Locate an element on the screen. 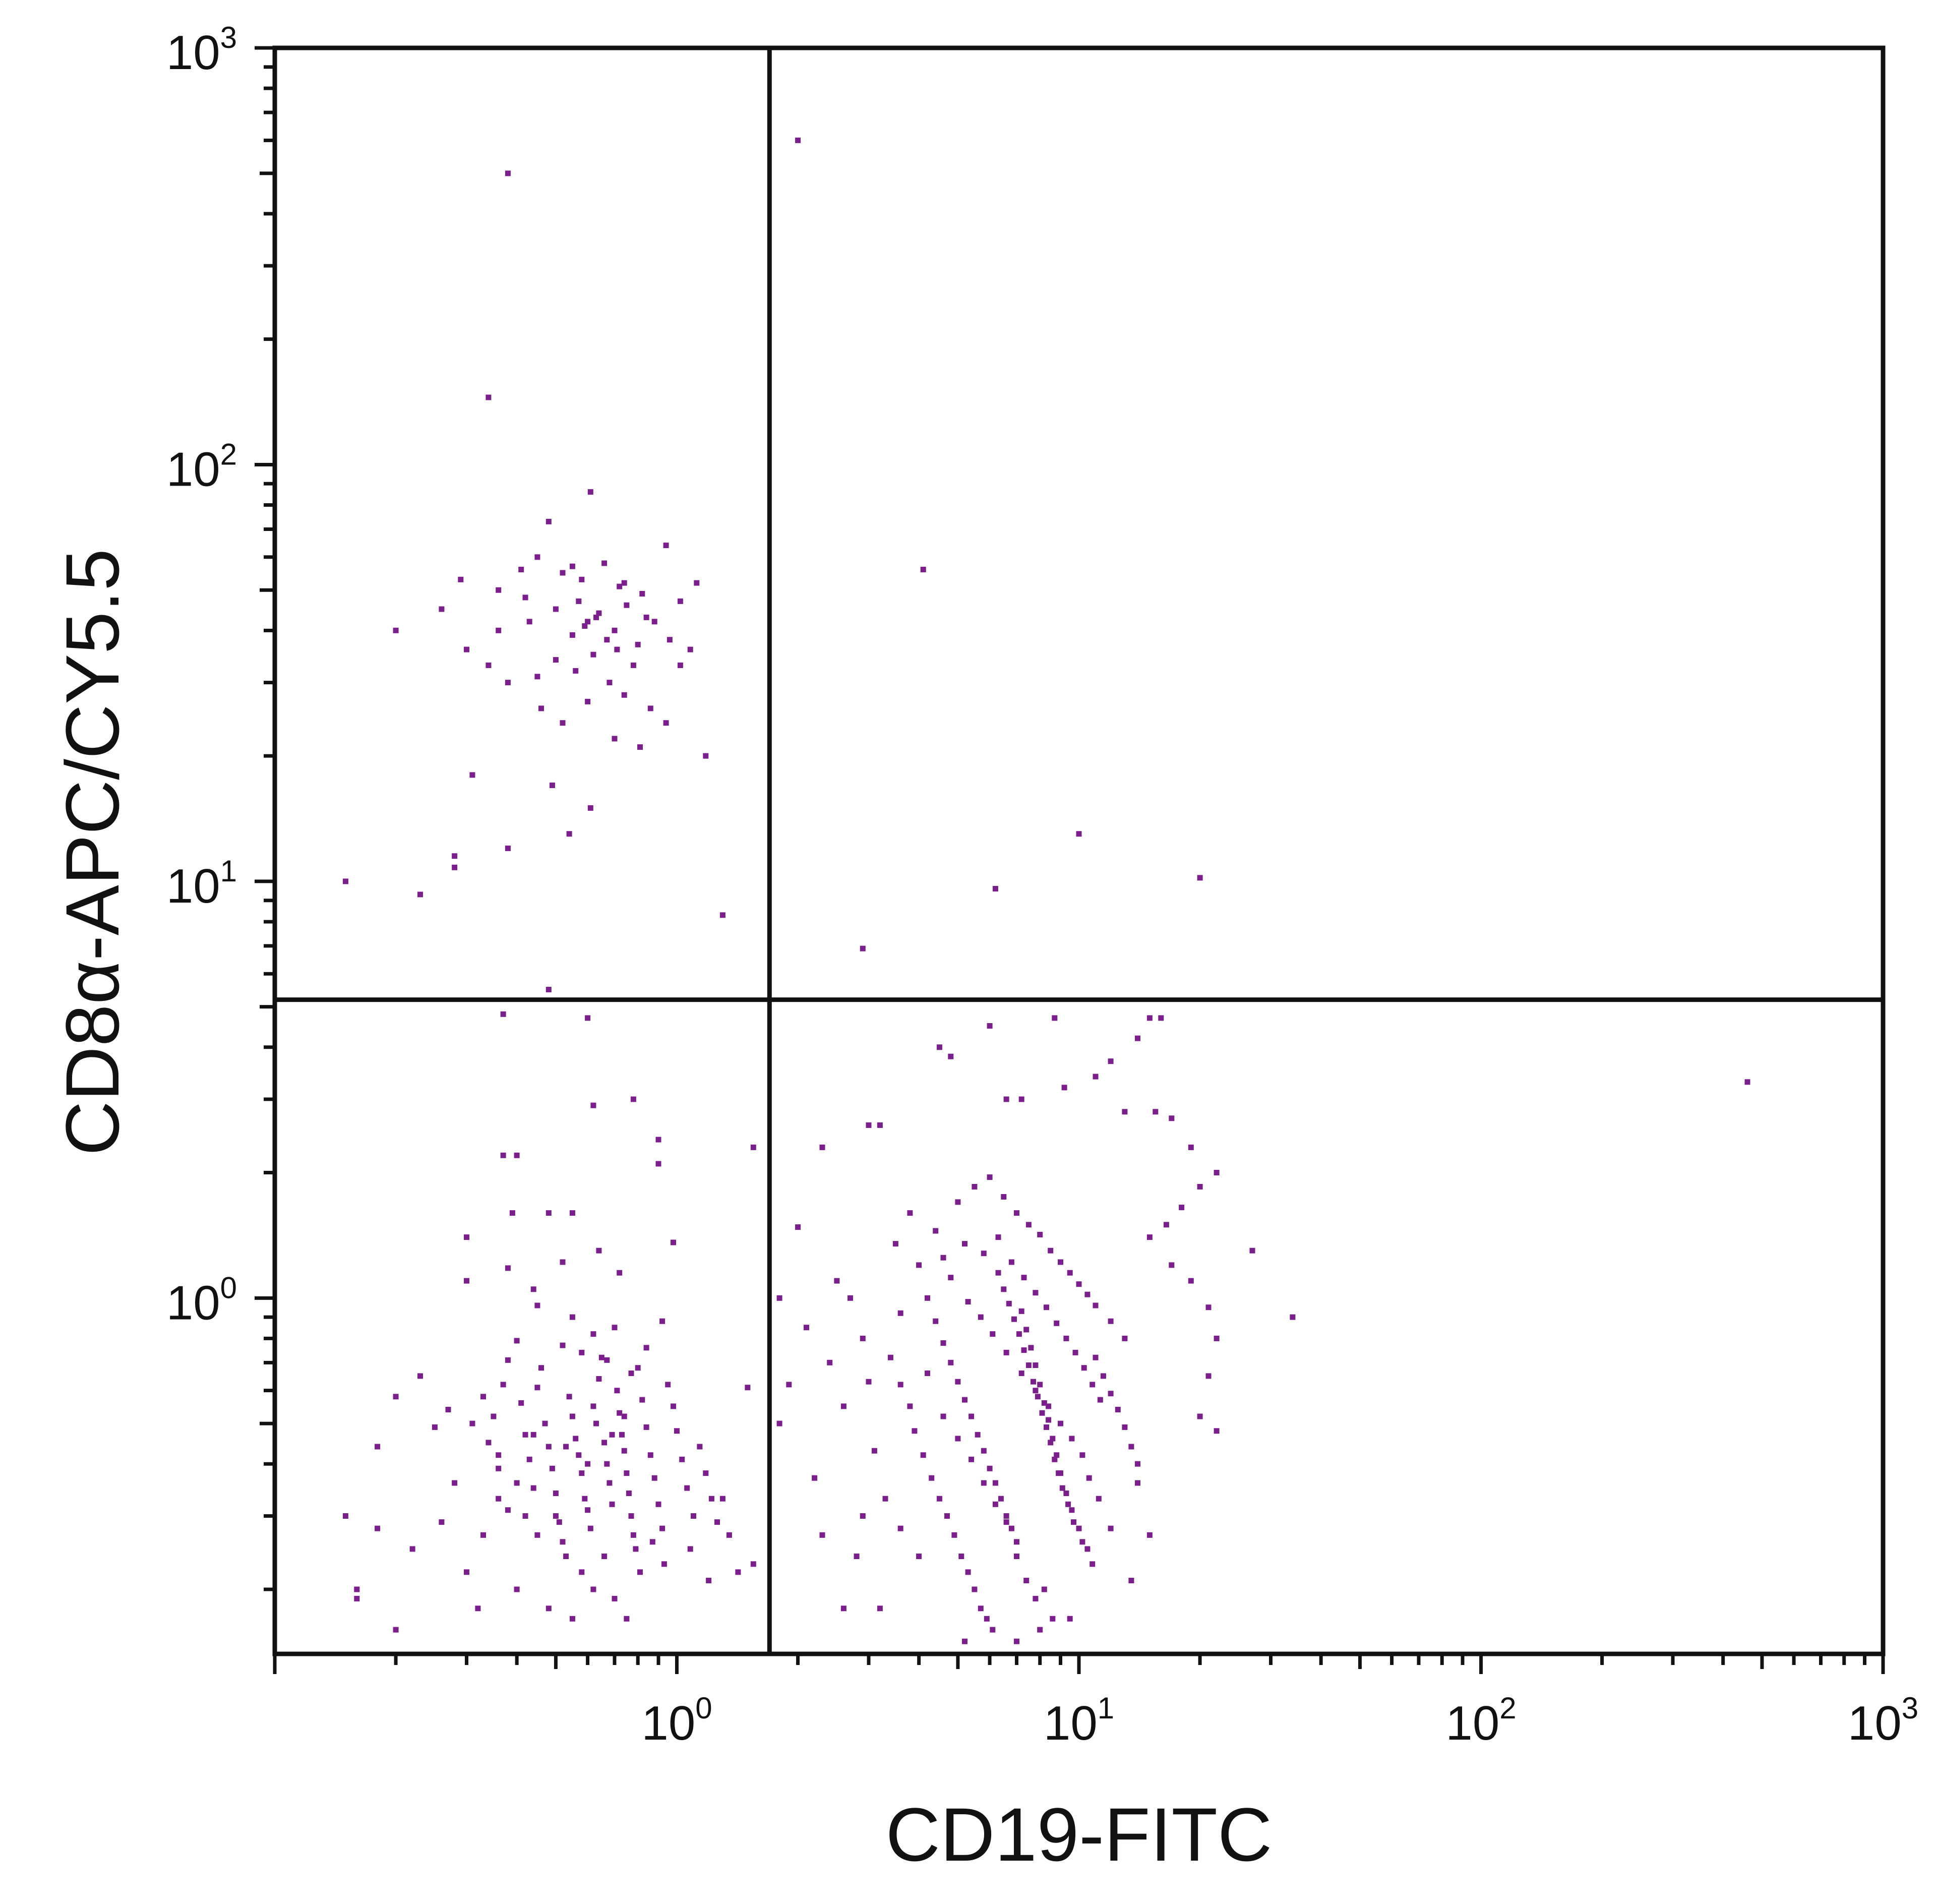  y-tick-label: 10¹ is located at coordinates (201, 883).